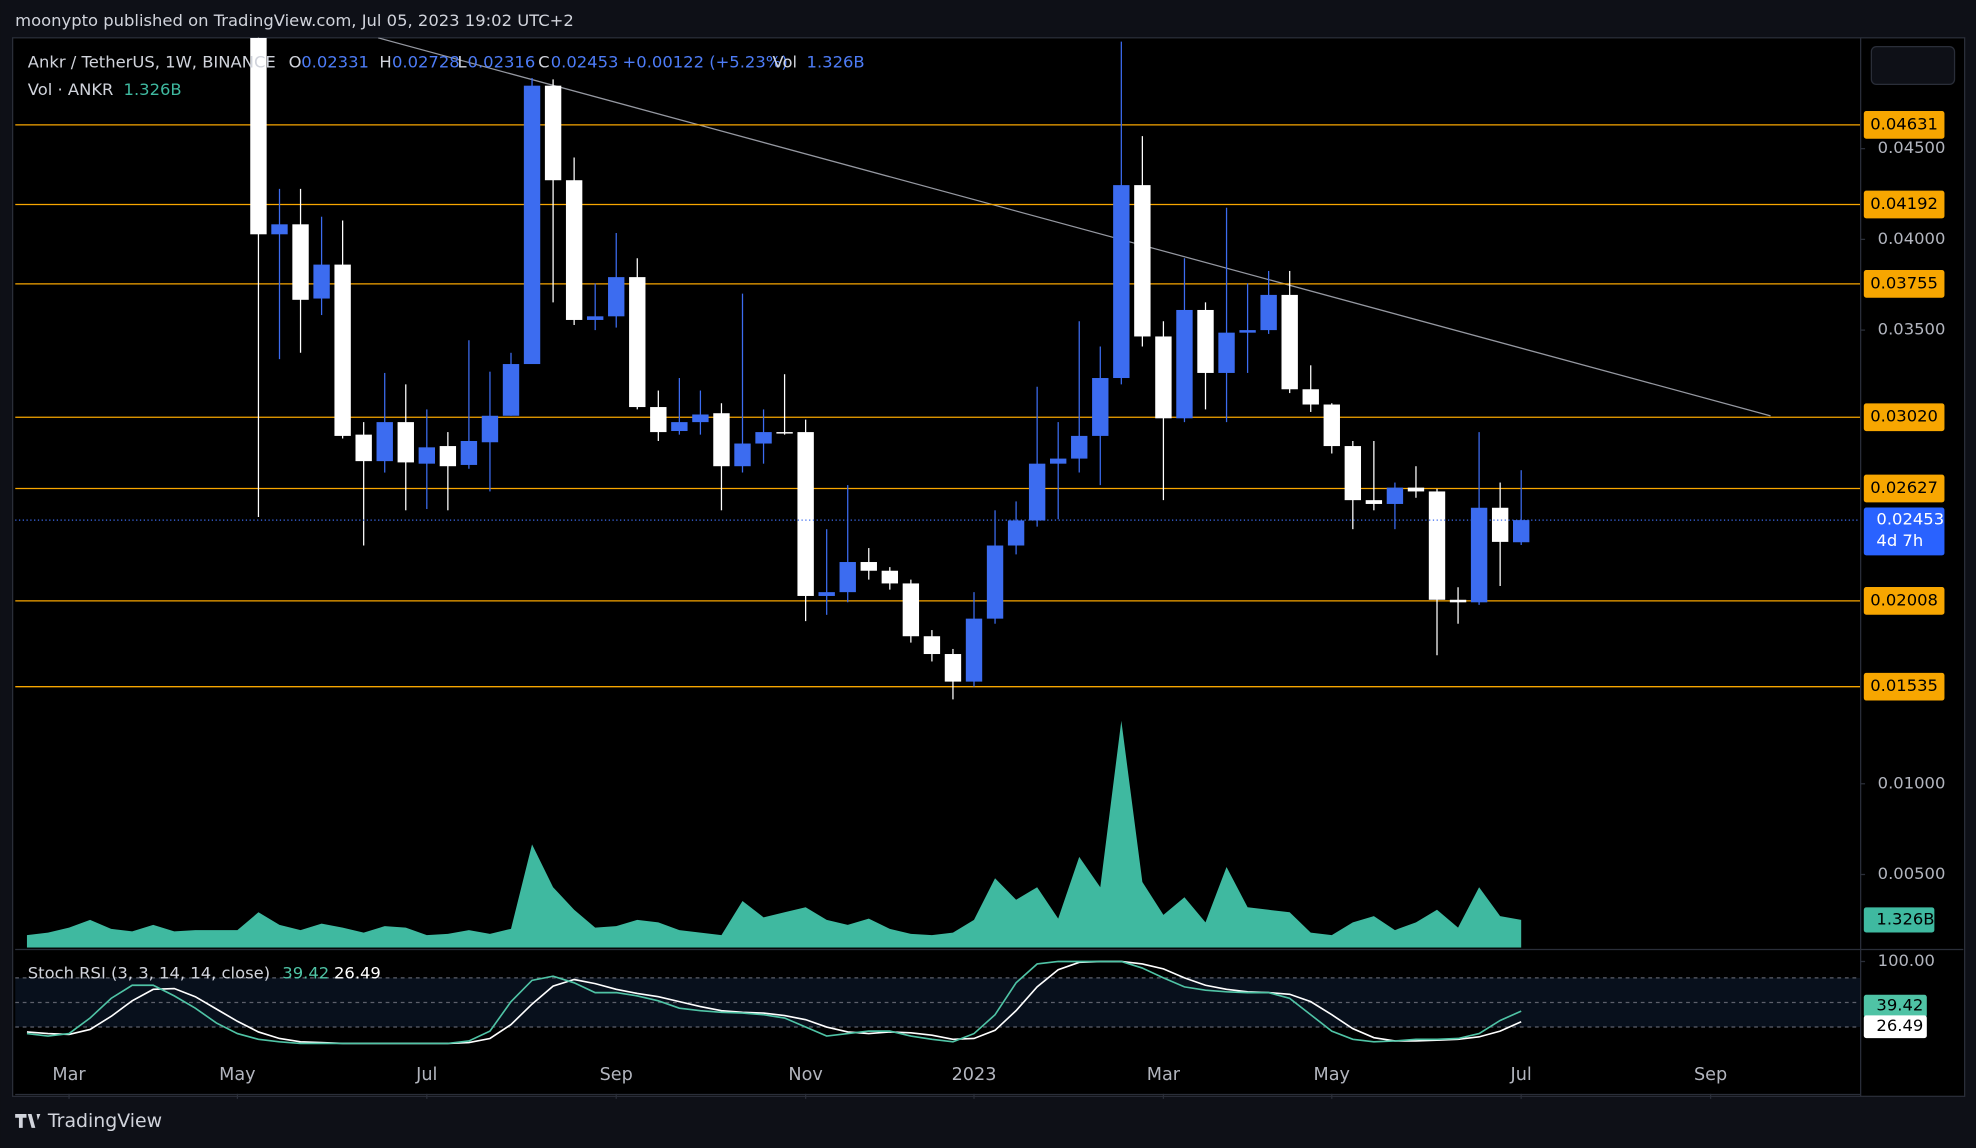 This screenshot has width=1976, height=1148. I want to click on stoch-tick-label: 100.00, so click(1906, 960).